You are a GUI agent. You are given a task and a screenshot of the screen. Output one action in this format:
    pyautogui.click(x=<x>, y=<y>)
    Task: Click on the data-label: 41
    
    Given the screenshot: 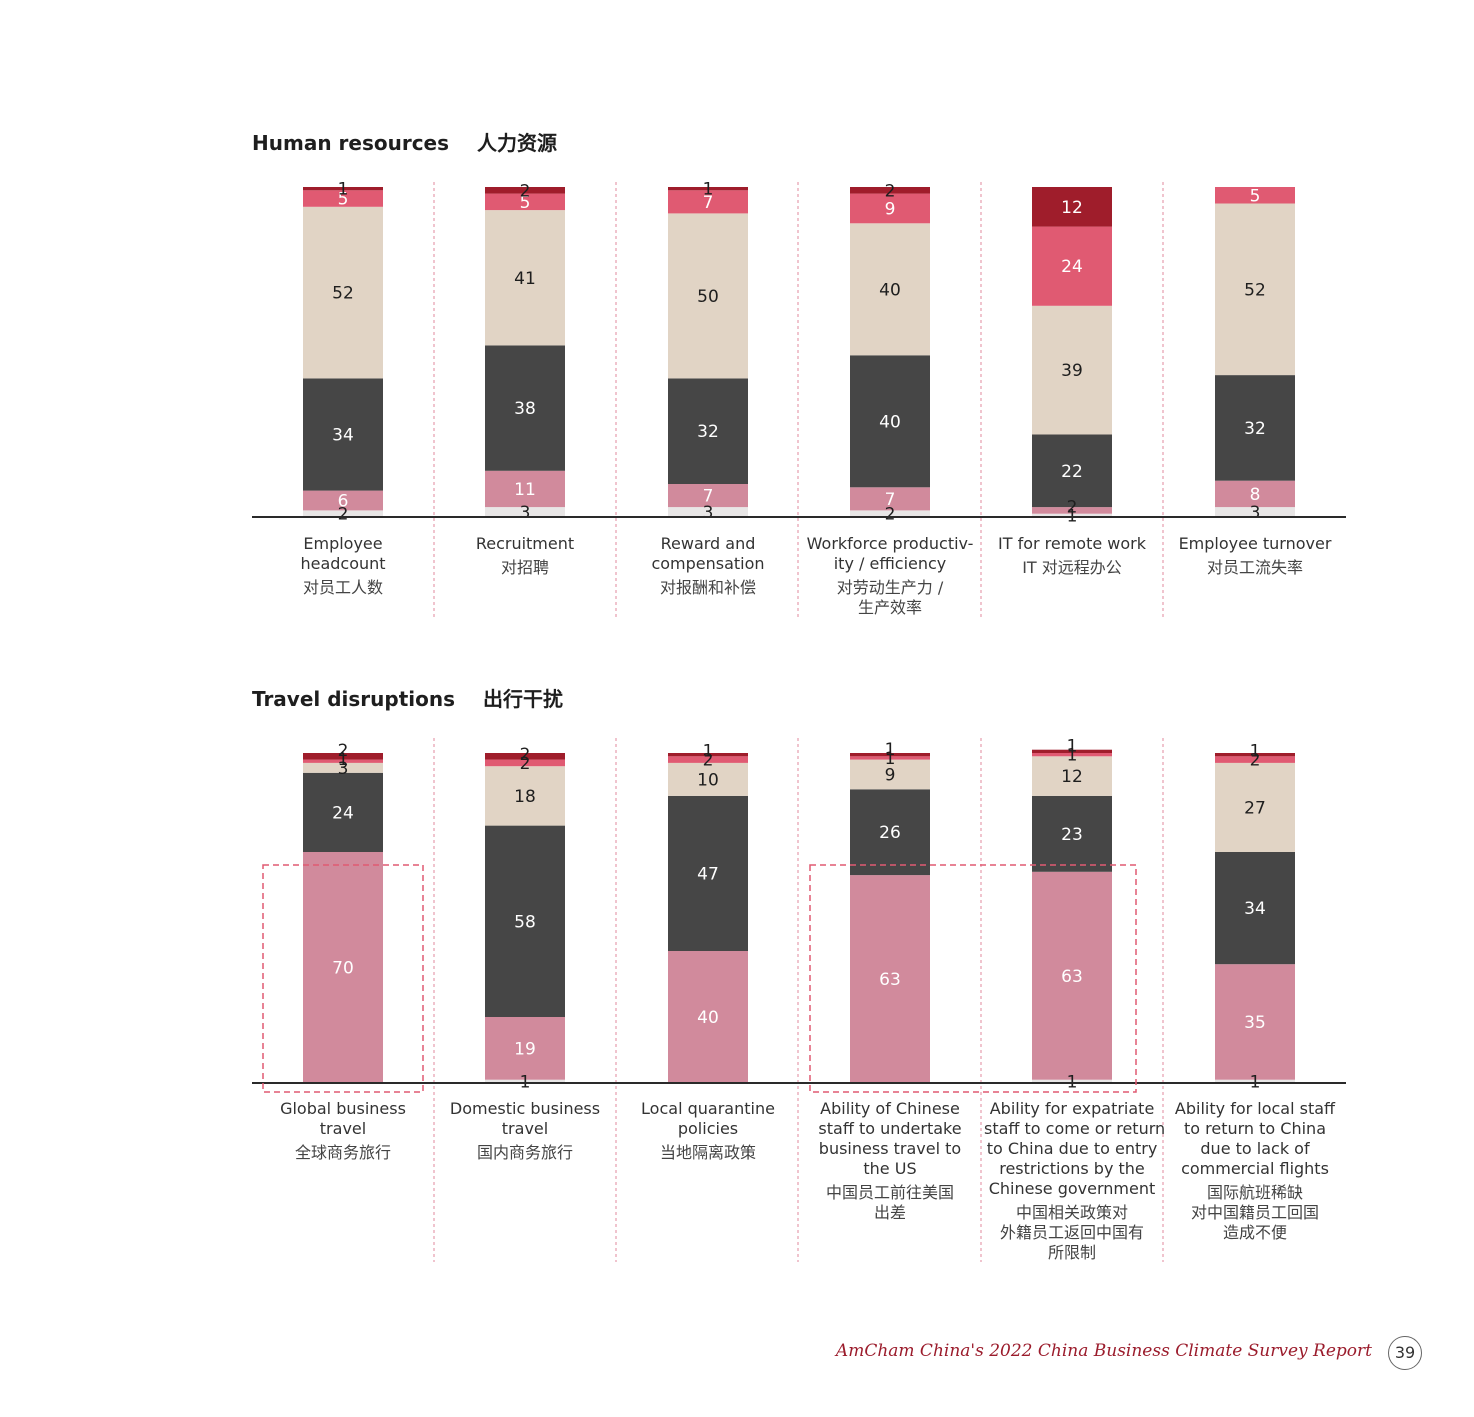 What is the action you would take?
    pyautogui.click(x=525, y=279)
    